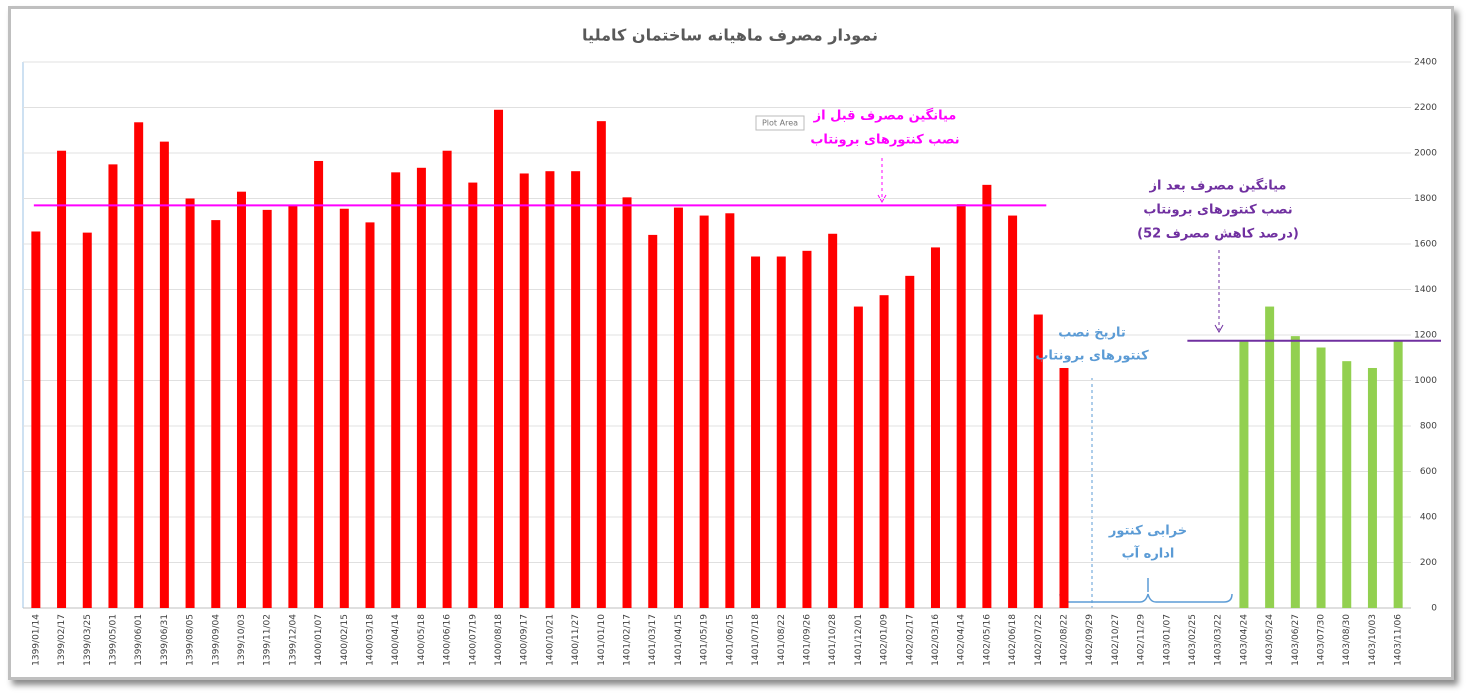 The width and height of the screenshot is (1473, 696). I want to click on x-tick-label: 1400/03/18, so click(371, 640).